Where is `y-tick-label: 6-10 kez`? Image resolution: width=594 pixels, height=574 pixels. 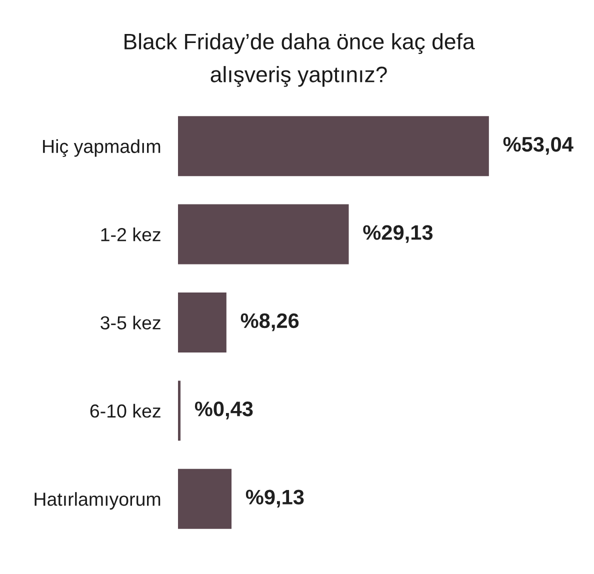
y-tick-label: 6-10 kez is located at coordinates (125, 411).